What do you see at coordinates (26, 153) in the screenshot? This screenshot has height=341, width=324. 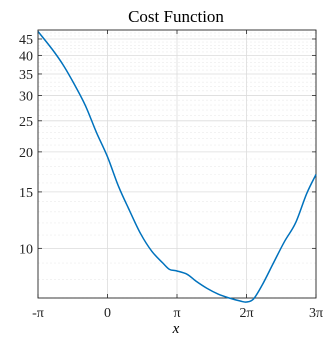 I see `y-tick-label: 20` at bounding box center [26, 153].